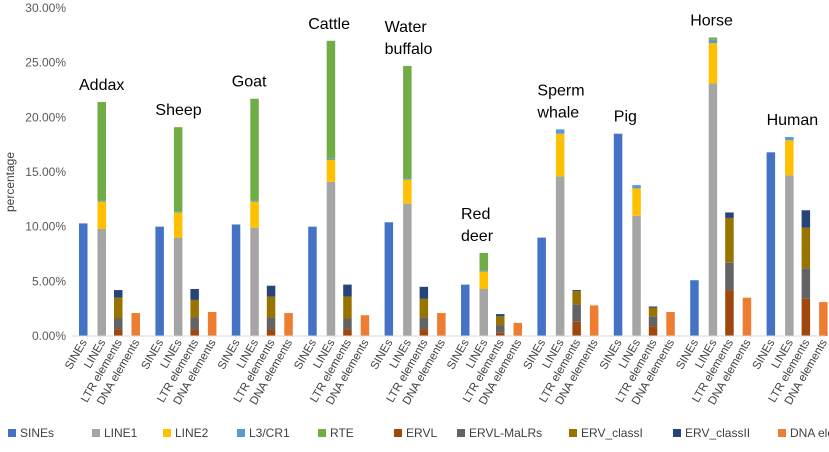 This screenshot has height=452, width=829. Describe the element at coordinates (477, 225) in the screenshot. I see `species-label: Red deer` at that location.